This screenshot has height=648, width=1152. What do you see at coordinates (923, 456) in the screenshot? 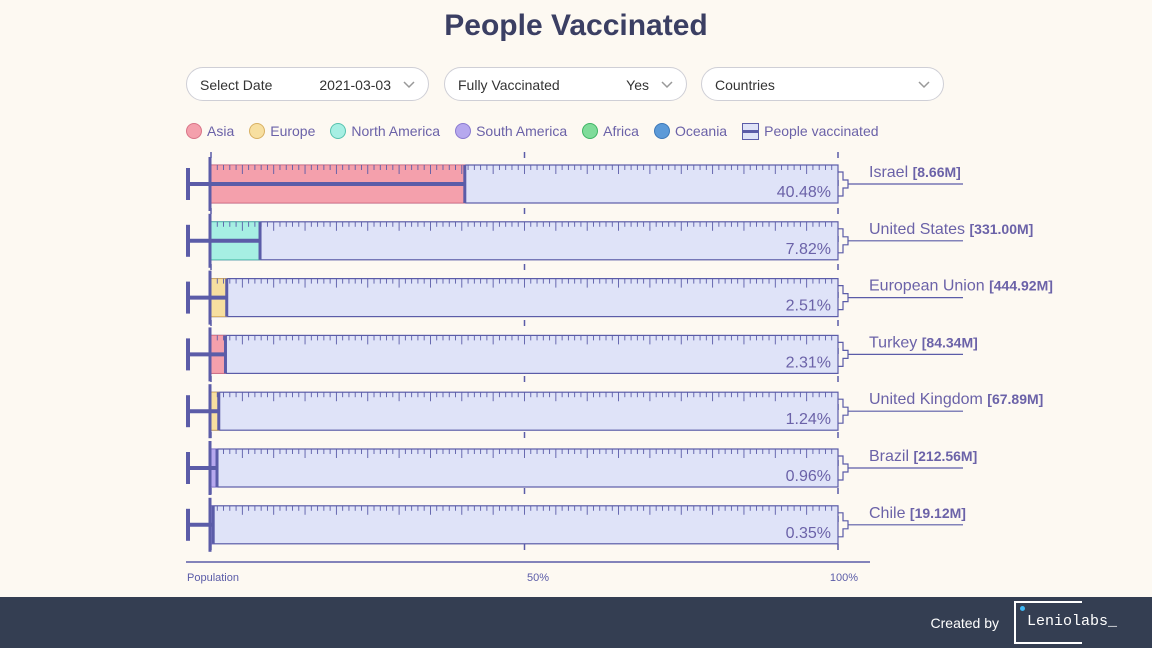
I see `country-label: Brazil [212.56M]` at bounding box center [923, 456].